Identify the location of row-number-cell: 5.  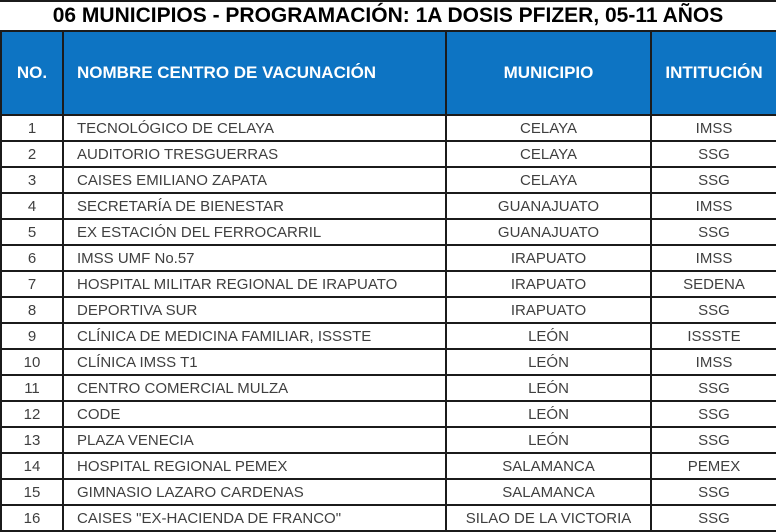
(32, 232).